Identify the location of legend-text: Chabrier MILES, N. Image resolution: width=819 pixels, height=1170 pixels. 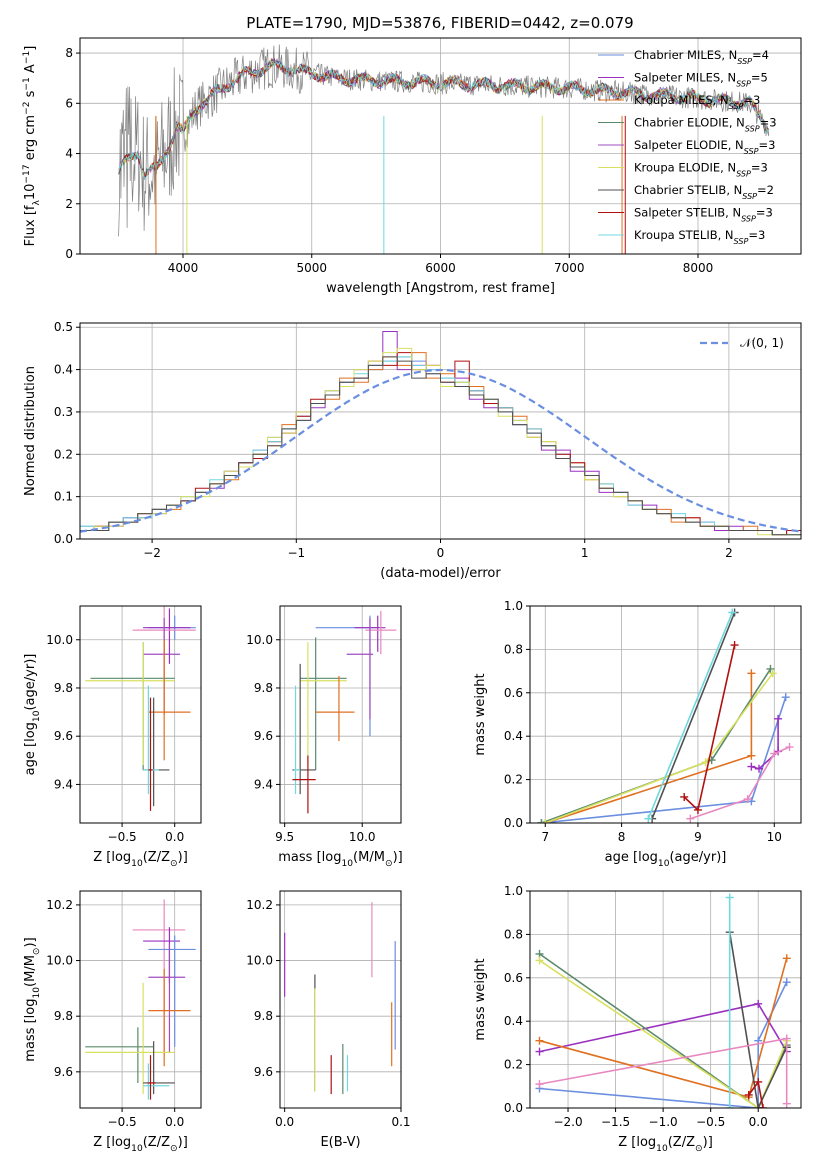
(685, 55).